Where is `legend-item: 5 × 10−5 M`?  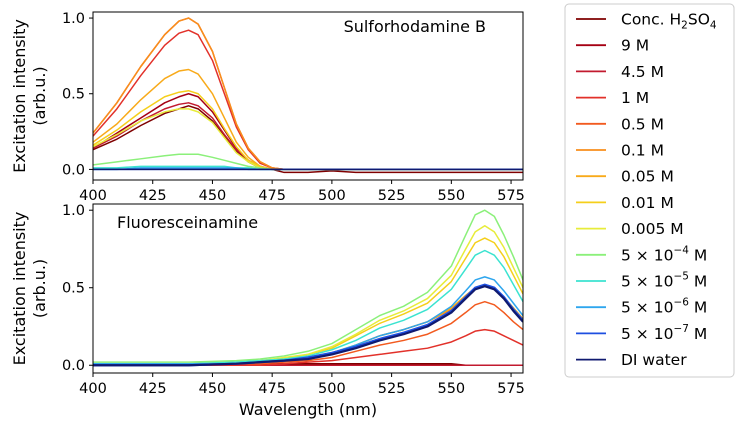
legend-item: 5 × 10−5 M is located at coordinates (641, 281).